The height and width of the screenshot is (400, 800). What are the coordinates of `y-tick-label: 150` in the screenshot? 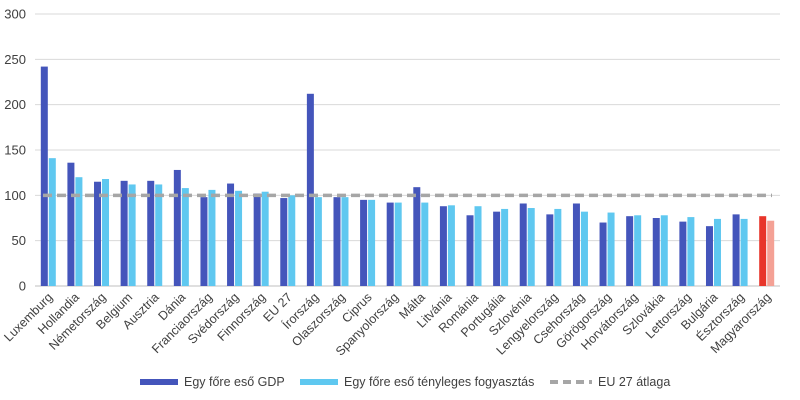 It's located at (15, 150).